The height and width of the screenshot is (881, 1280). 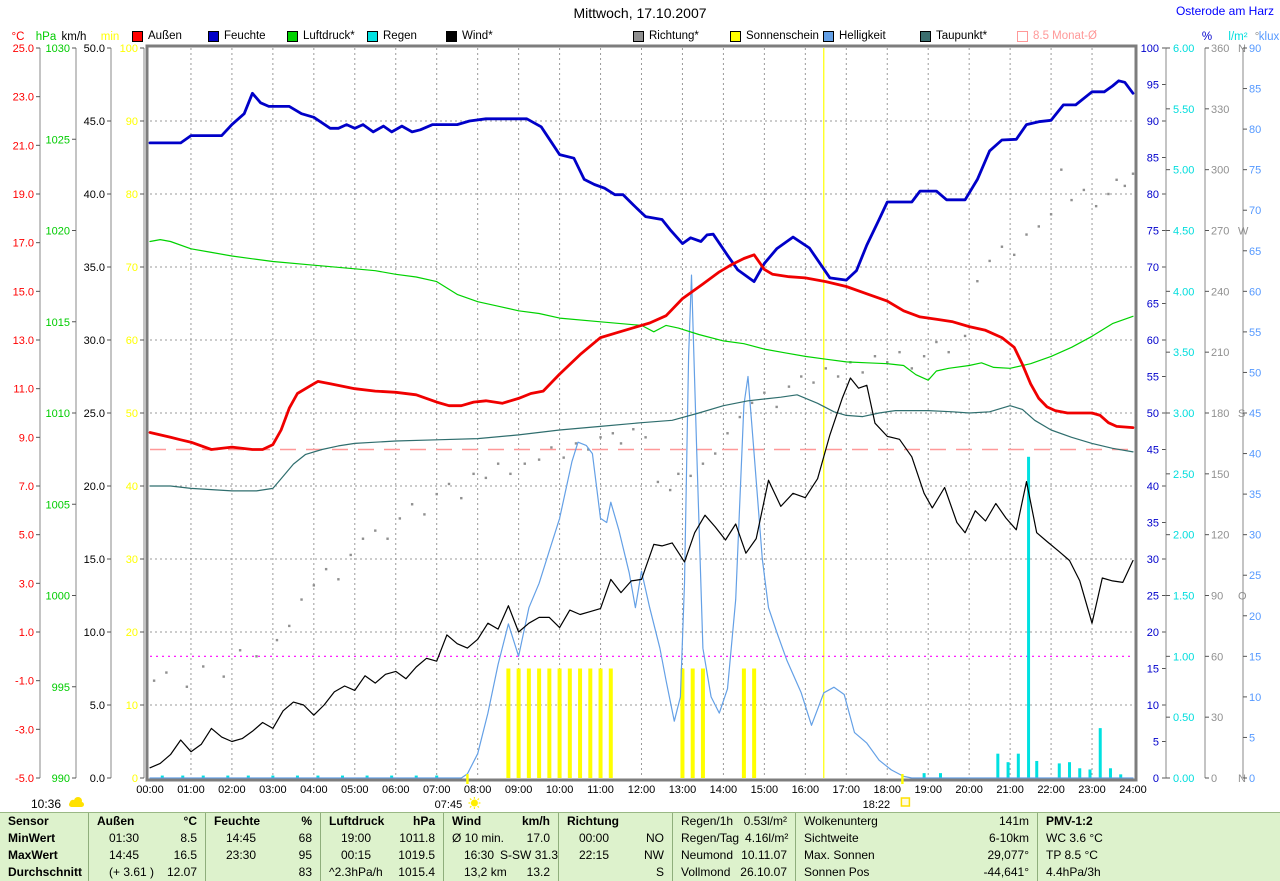 I want to click on x-axis-hour-label: 23:00, so click(x=1092, y=790).